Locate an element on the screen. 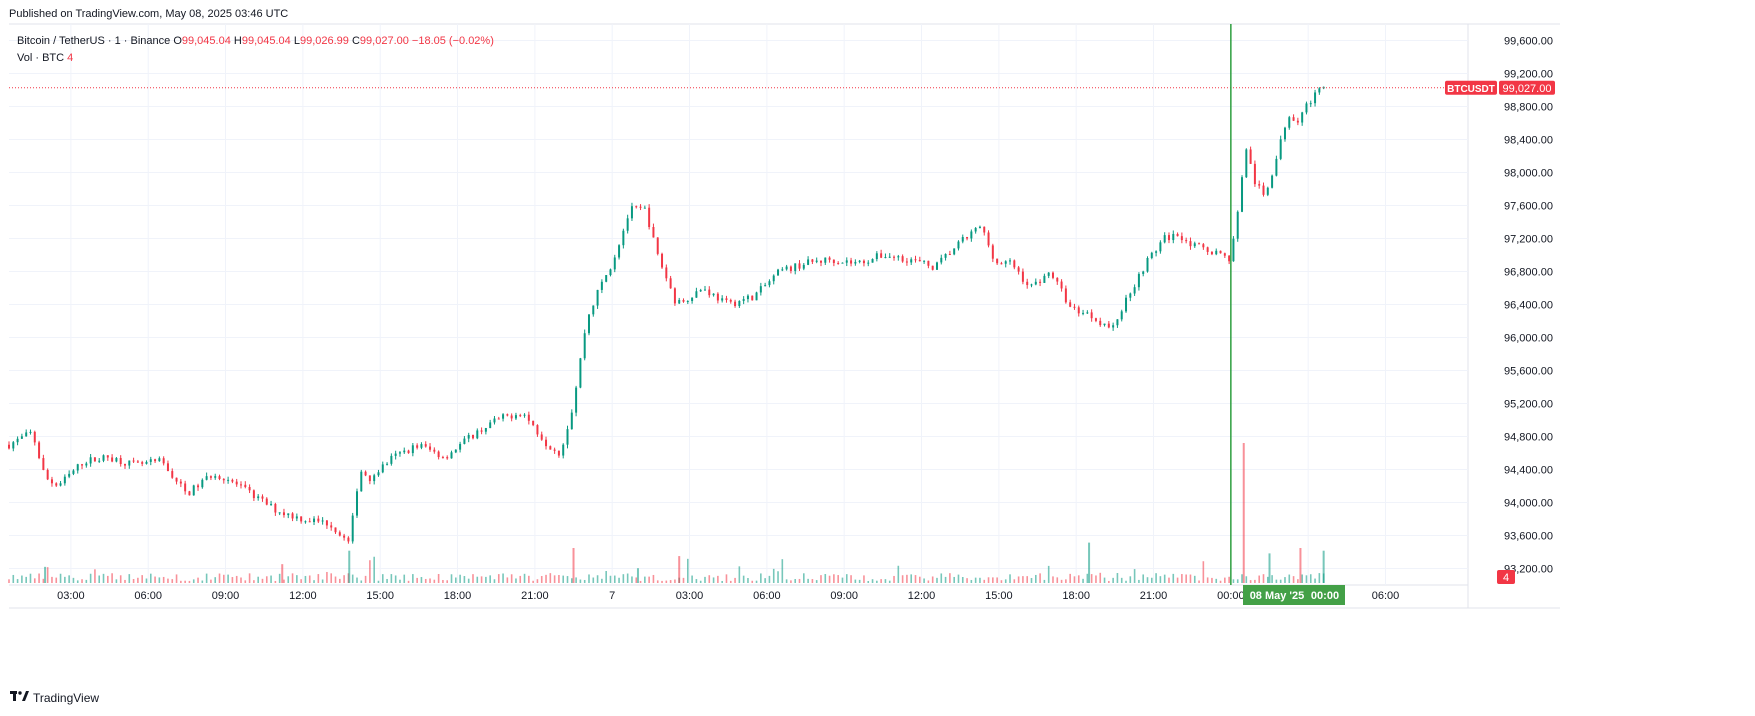  x-tick-label: 15:00 is located at coordinates (380, 596).